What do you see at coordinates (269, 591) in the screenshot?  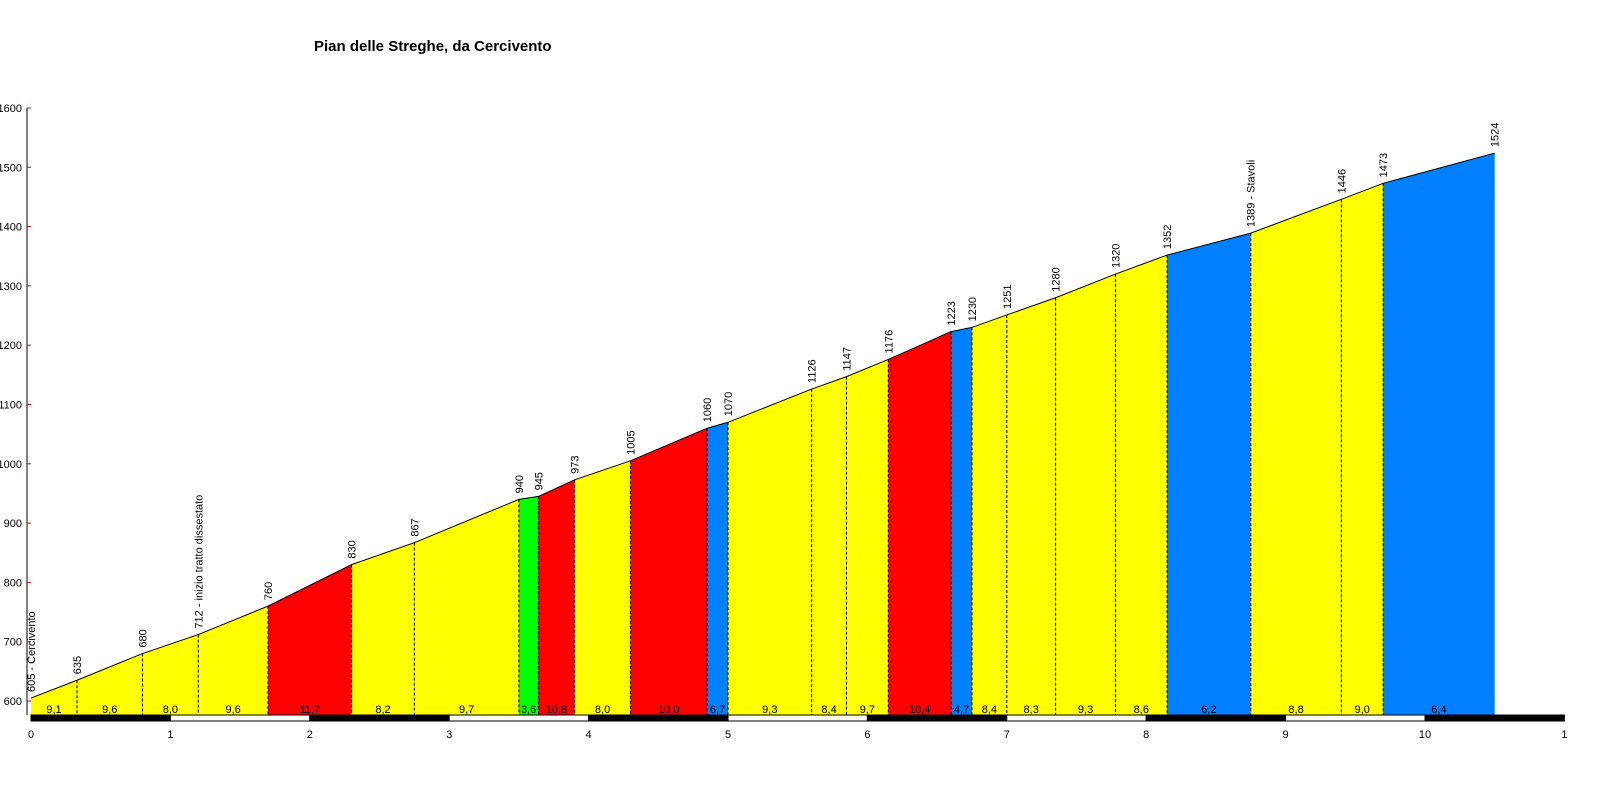 I see `elevation-label: 760` at bounding box center [269, 591].